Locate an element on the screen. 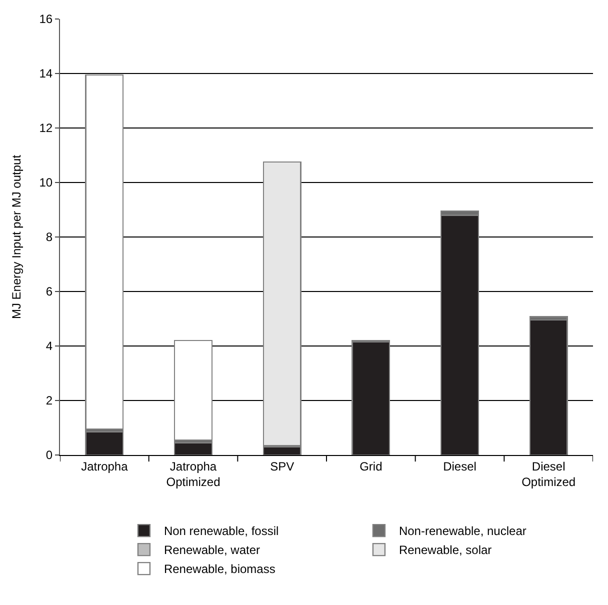  y-tick-label: 2 is located at coordinates (49, 401).